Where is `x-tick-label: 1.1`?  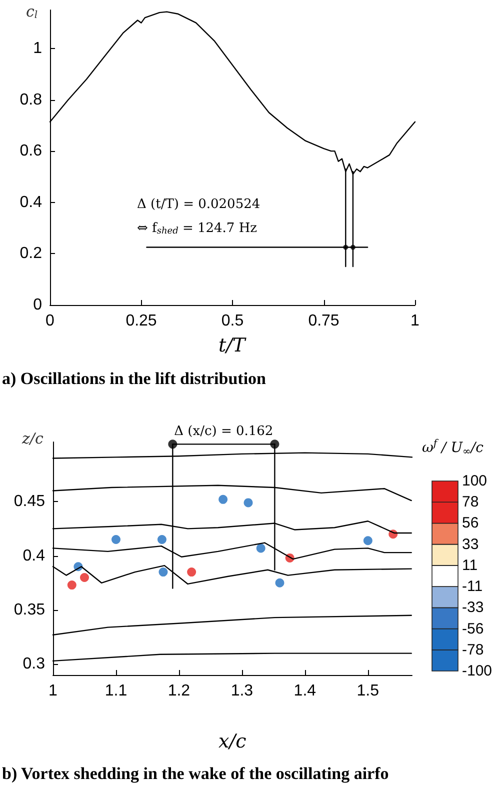
x-tick-label: 1.1 is located at coordinates (116, 691).